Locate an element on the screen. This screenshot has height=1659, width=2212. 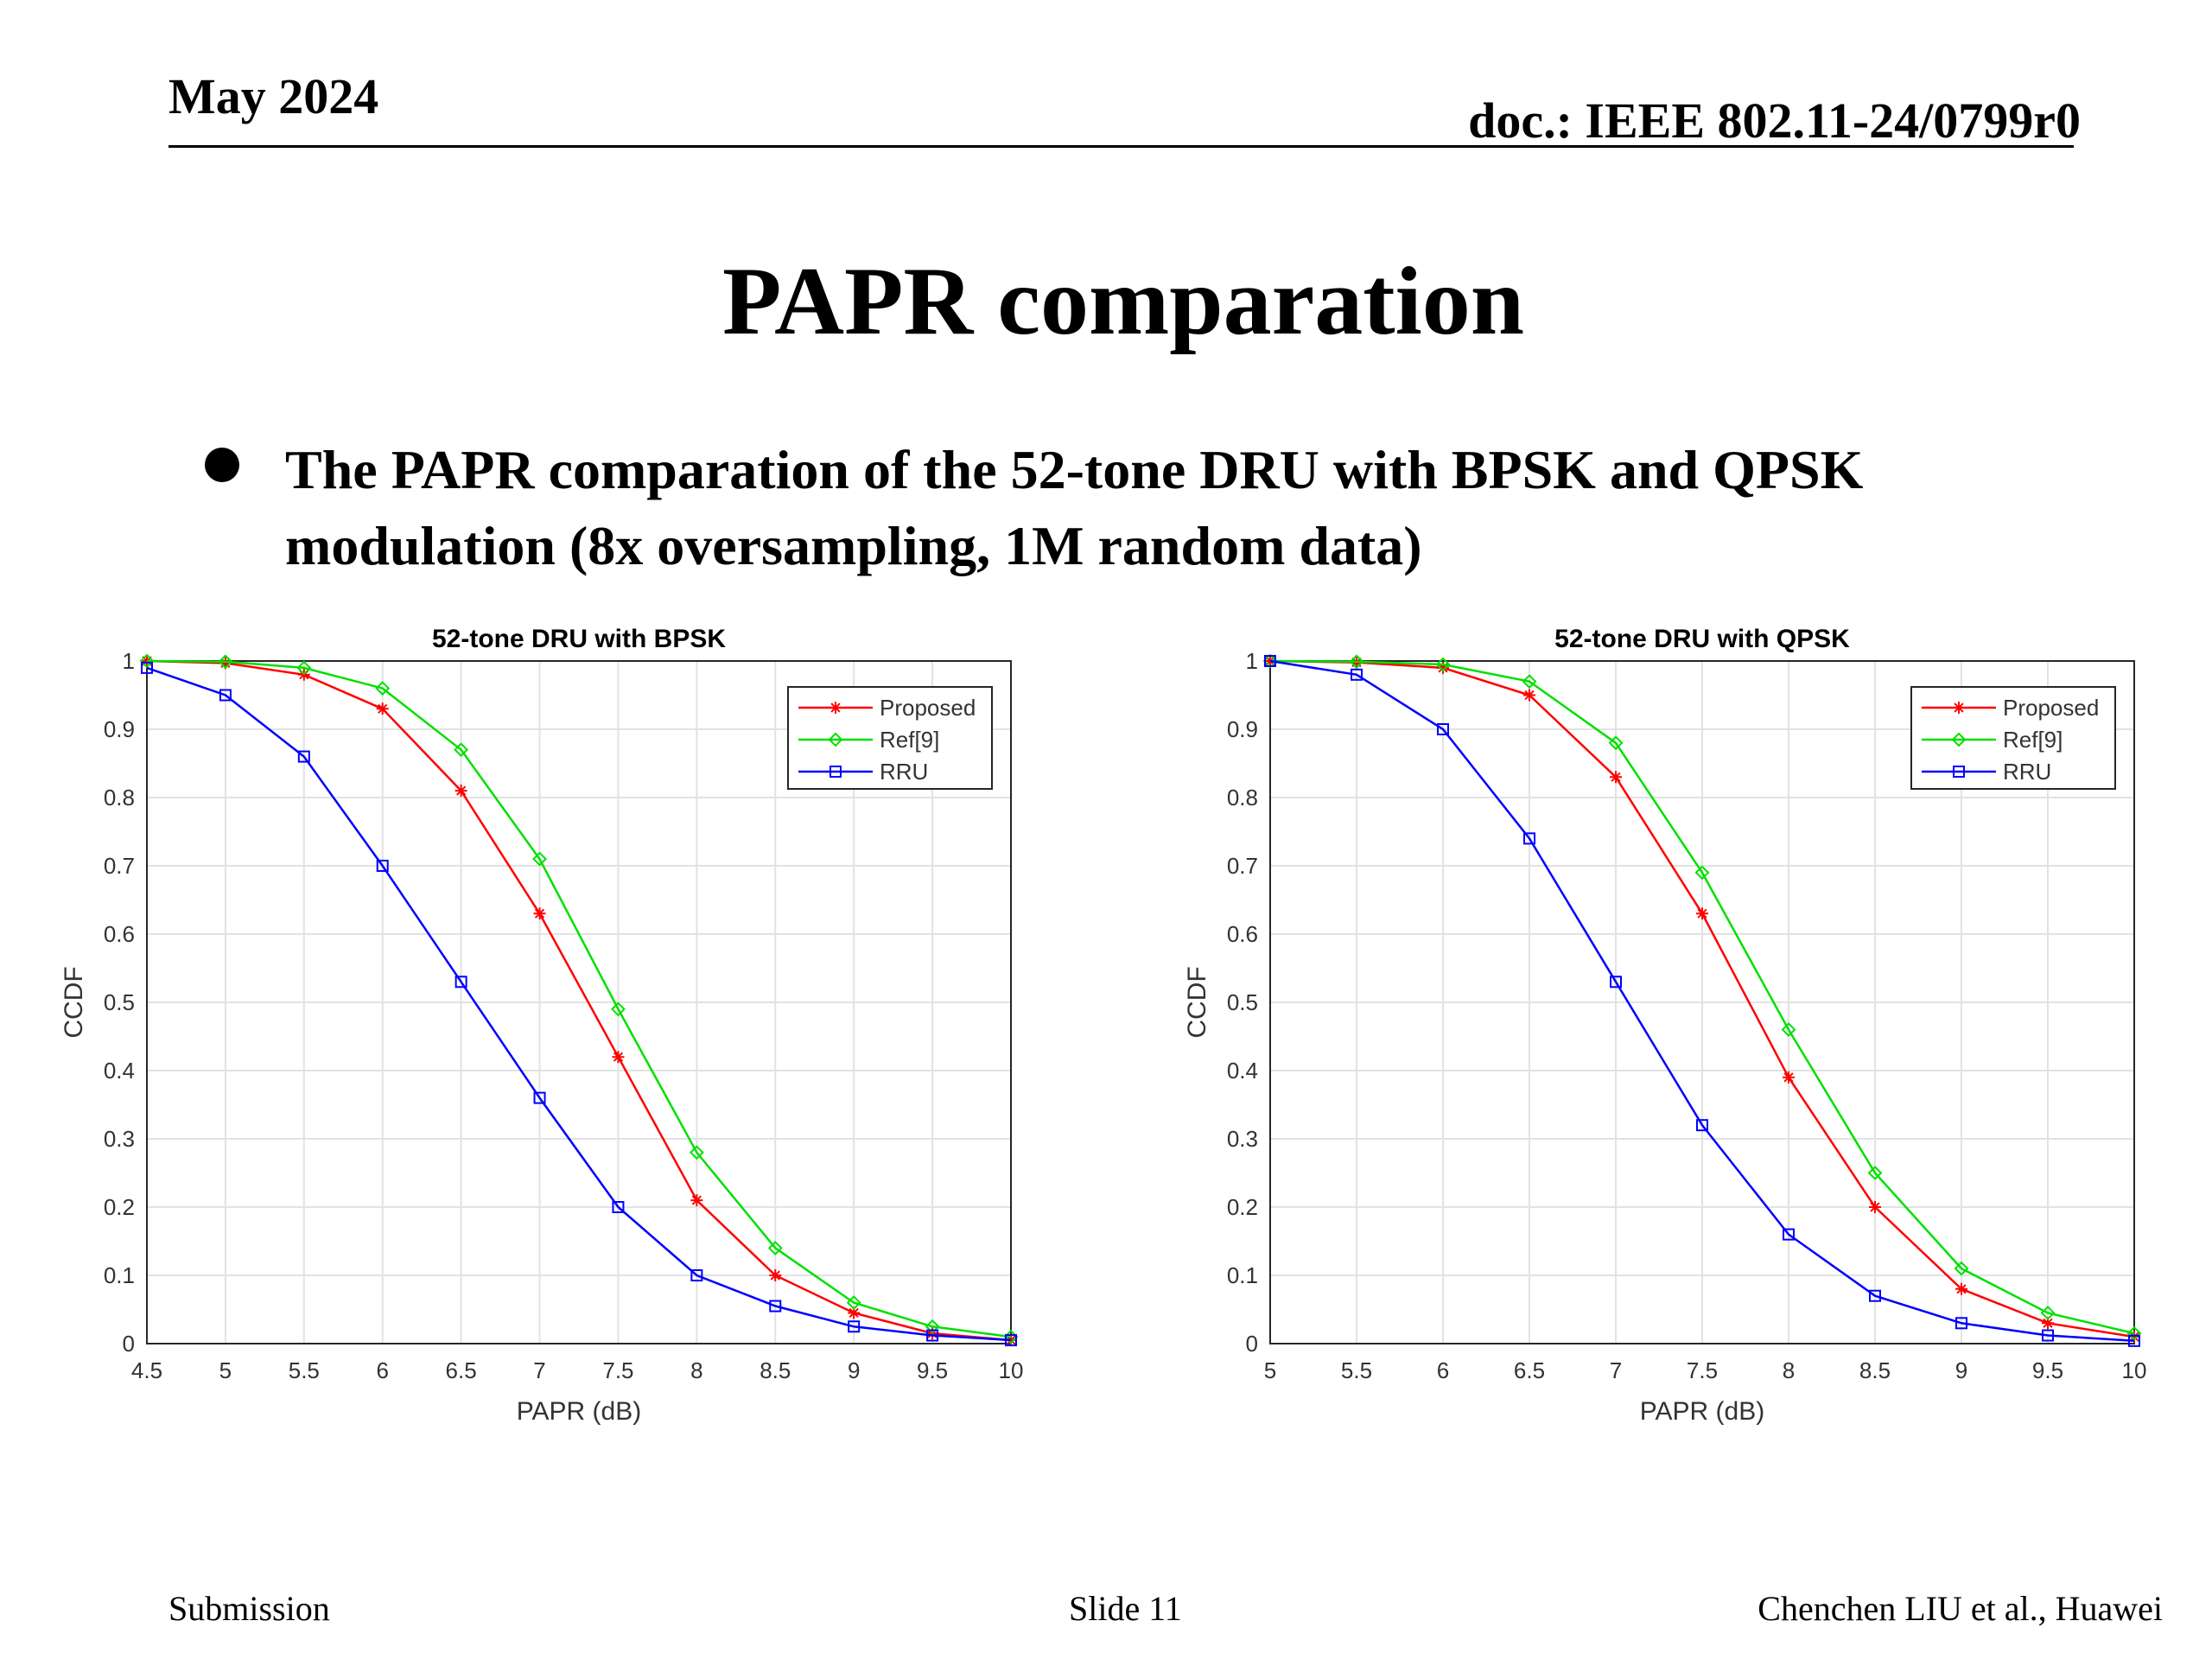
legend-label-proposed: Proposed is located at coordinates (928, 708).